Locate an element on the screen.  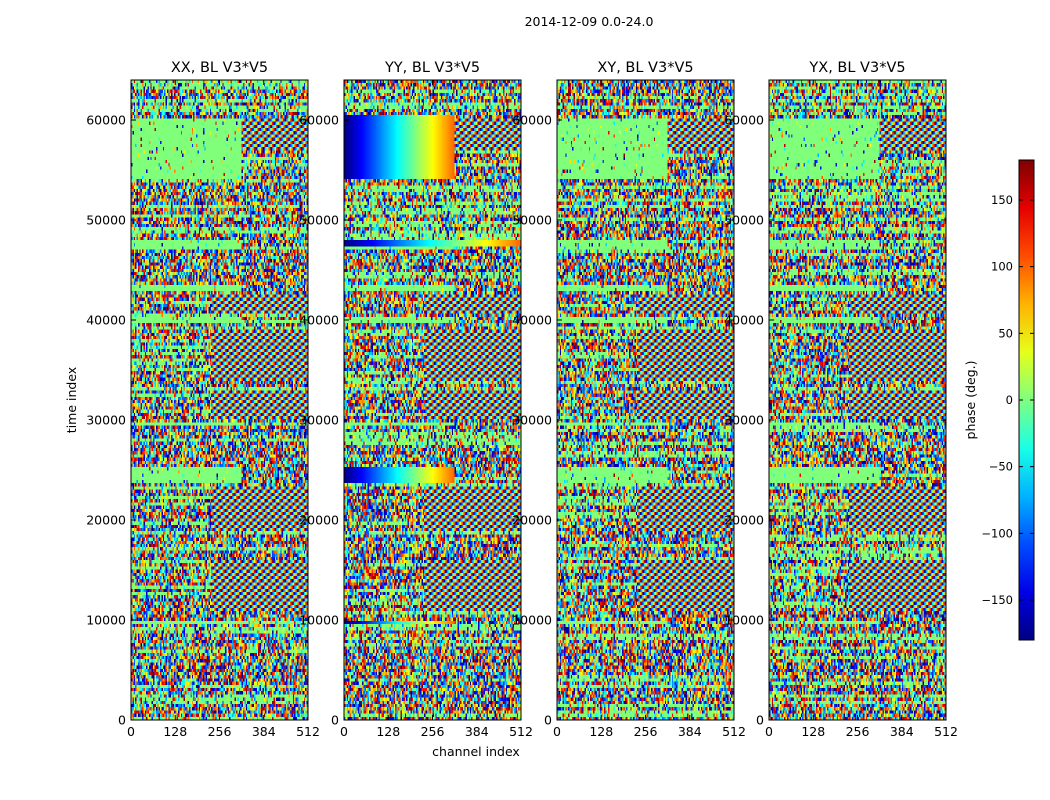
colorbar-label: phase (deg.) is located at coordinates (970, 400).